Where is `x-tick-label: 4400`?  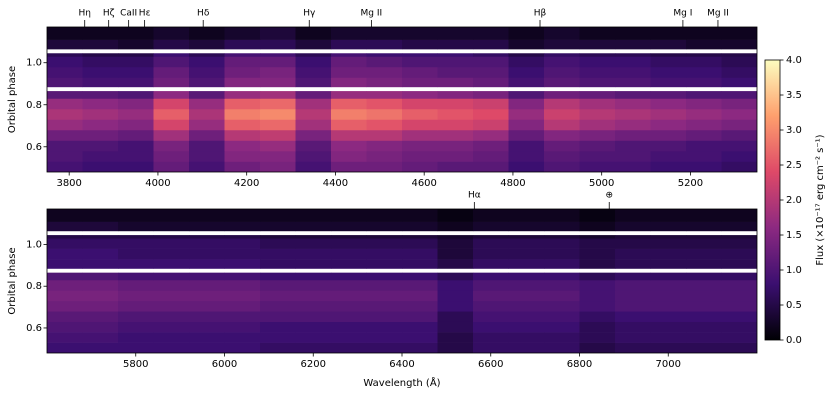 x-tick-label: 4400 is located at coordinates (335, 183).